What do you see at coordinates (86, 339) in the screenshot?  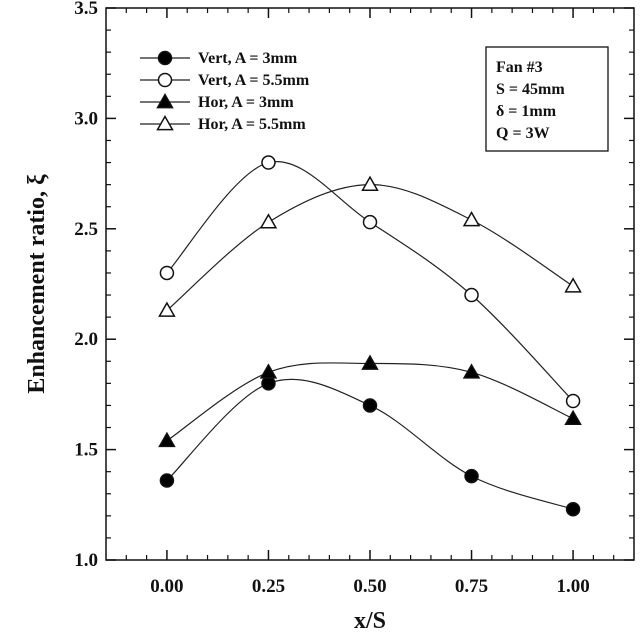 I see `y-tick-label: 2.0` at bounding box center [86, 339].